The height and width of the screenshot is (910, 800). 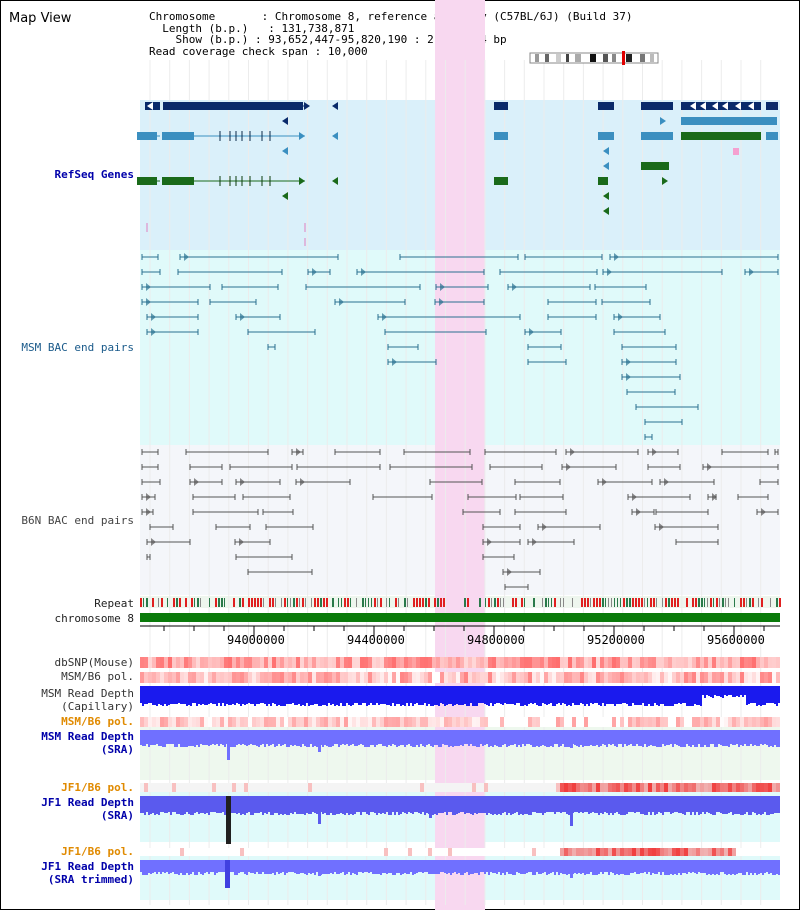 I want to click on jf1-read-depth-sra-track, so click(x=460, y=820).